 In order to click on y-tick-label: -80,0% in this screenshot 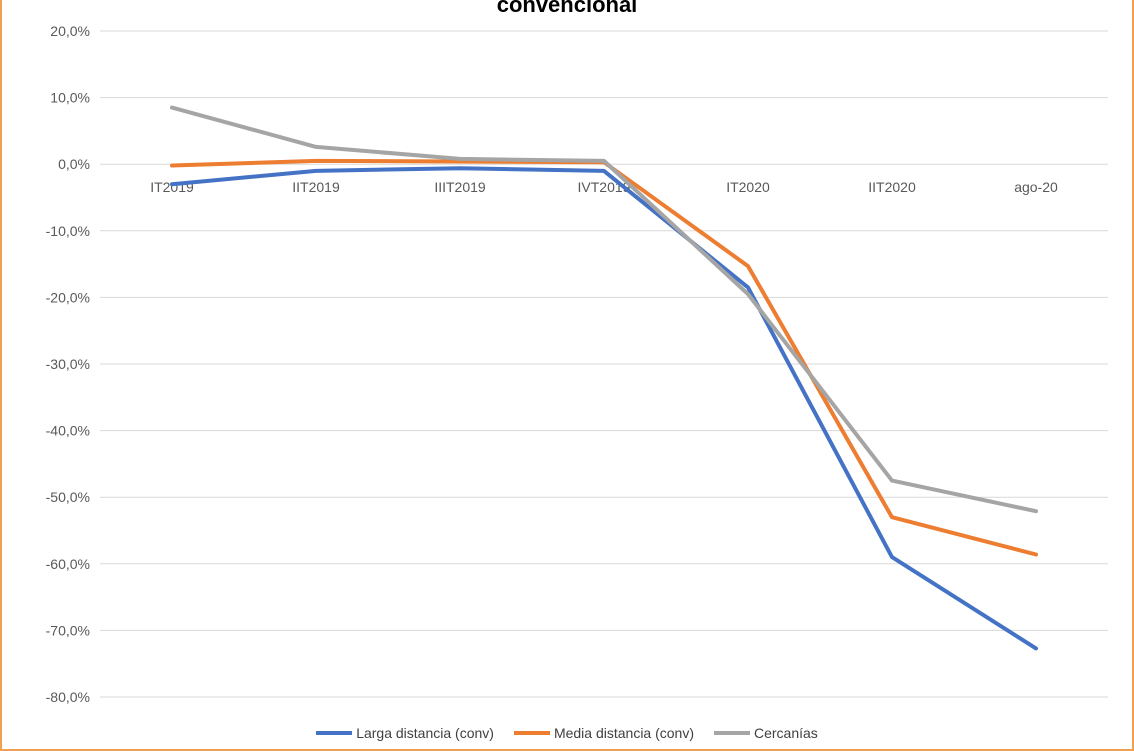, I will do `click(68, 697)`.